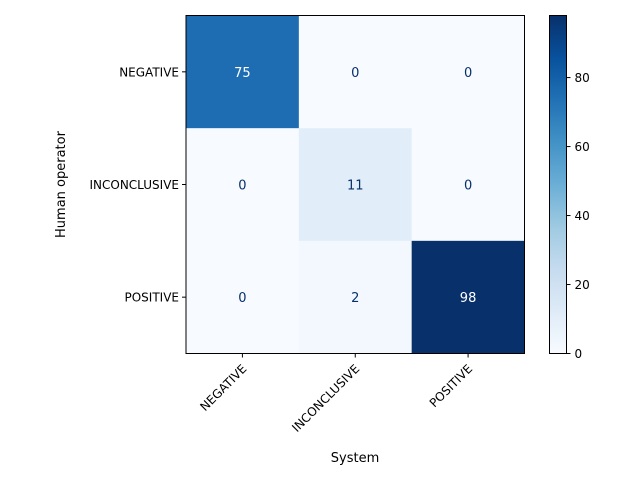  Describe the element at coordinates (61, 184) in the screenshot. I see `y-axis-label: Human operator` at that location.